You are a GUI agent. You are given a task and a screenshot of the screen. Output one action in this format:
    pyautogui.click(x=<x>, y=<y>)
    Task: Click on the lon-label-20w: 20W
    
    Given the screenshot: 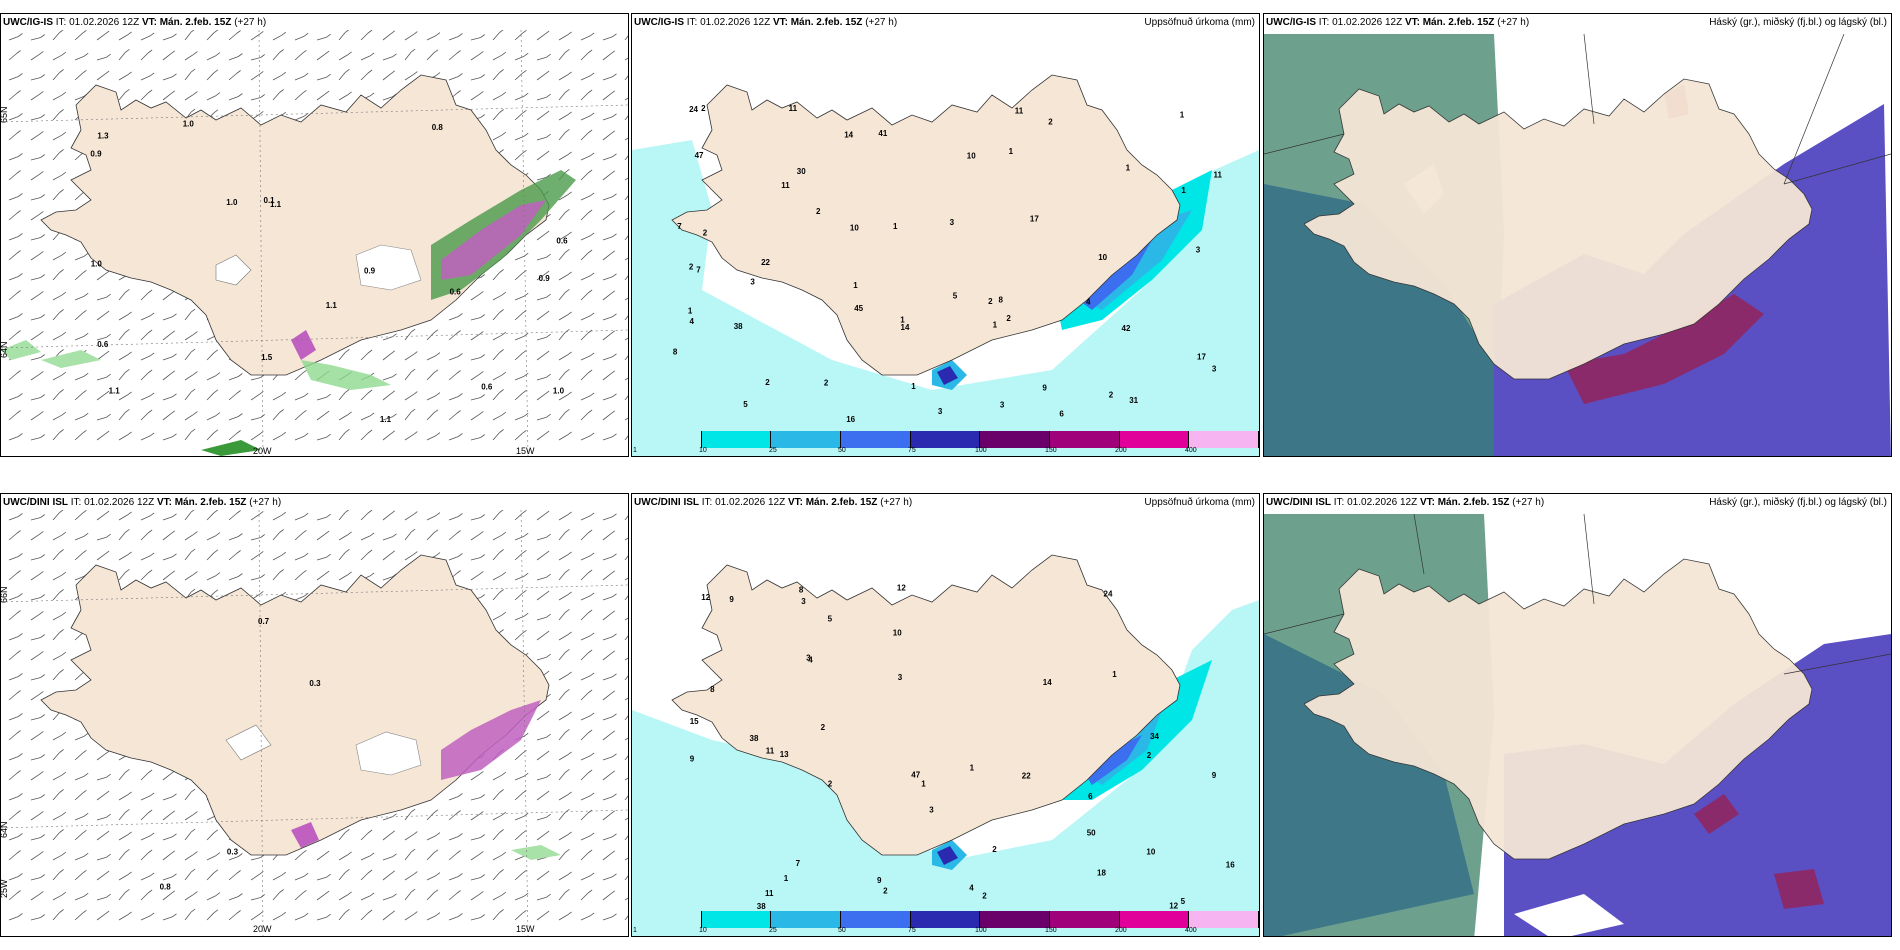 What is the action you would take?
    pyautogui.click(x=262, y=451)
    